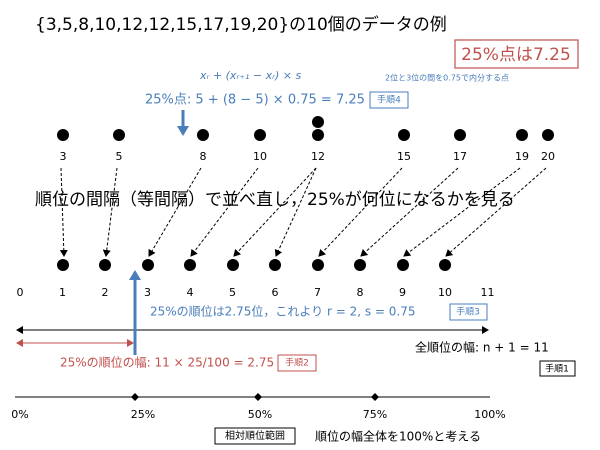 The image size is (600, 450). I want to click on value-label: 20, so click(548, 156).